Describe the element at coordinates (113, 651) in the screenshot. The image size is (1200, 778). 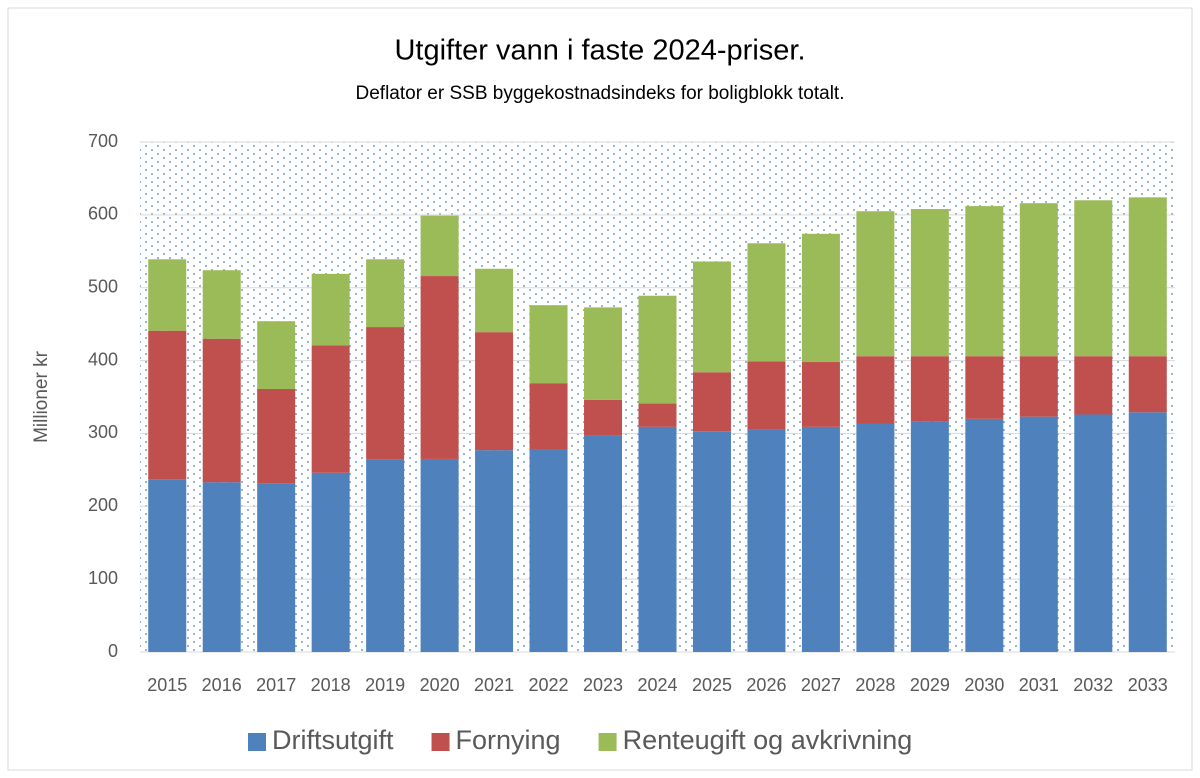
I see `y-tick-label: 0` at that location.